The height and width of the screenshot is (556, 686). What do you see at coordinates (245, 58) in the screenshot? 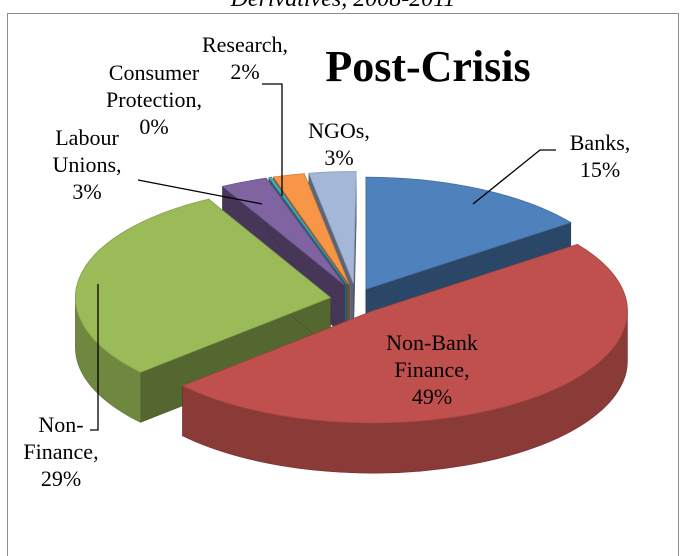
I see `data-label-research: Research, 2%` at bounding box center [245, 58].